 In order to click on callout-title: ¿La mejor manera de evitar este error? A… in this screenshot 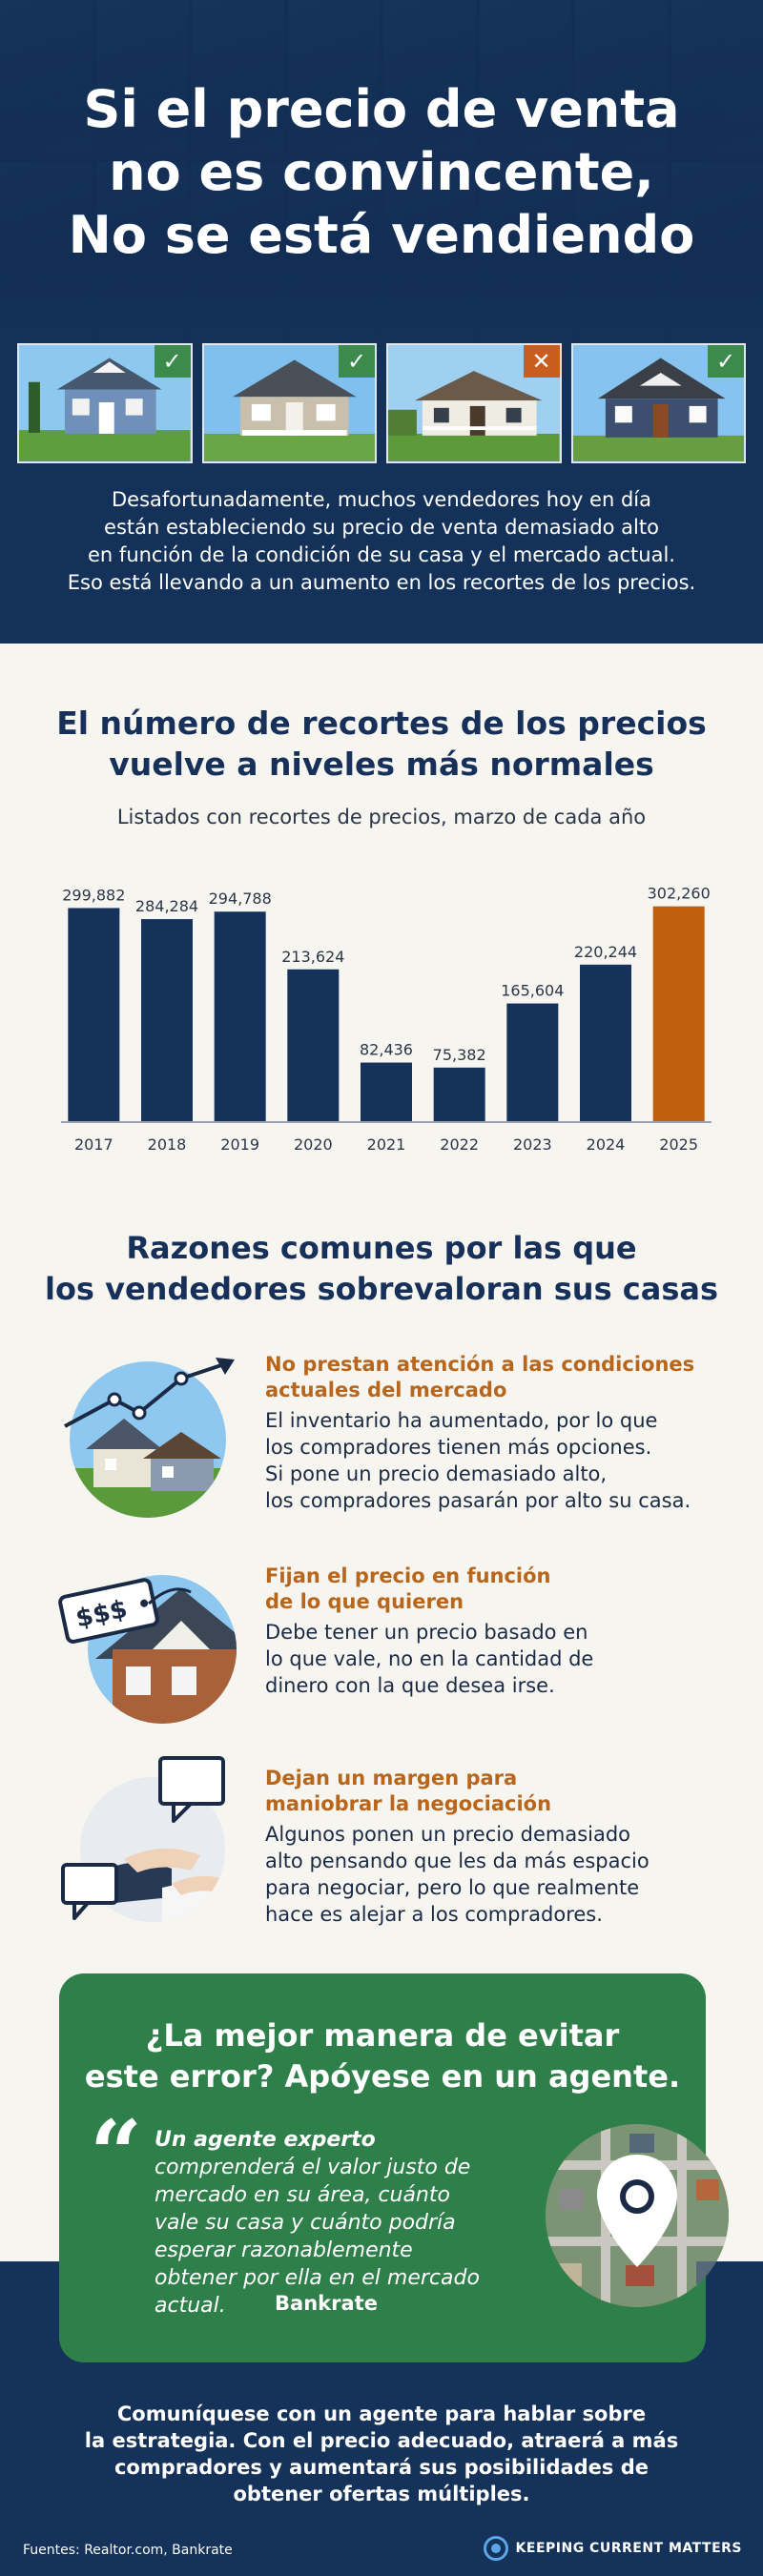, I will do `click(382, 2056)`.